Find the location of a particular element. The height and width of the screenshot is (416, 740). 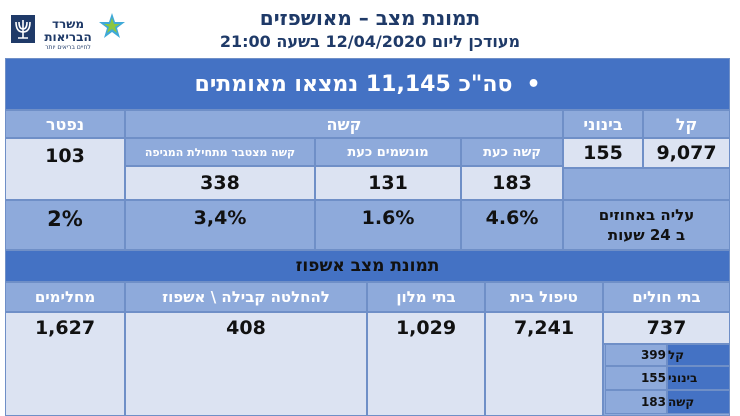

moderate-header: בינוני is located at coordinates (603, 124).